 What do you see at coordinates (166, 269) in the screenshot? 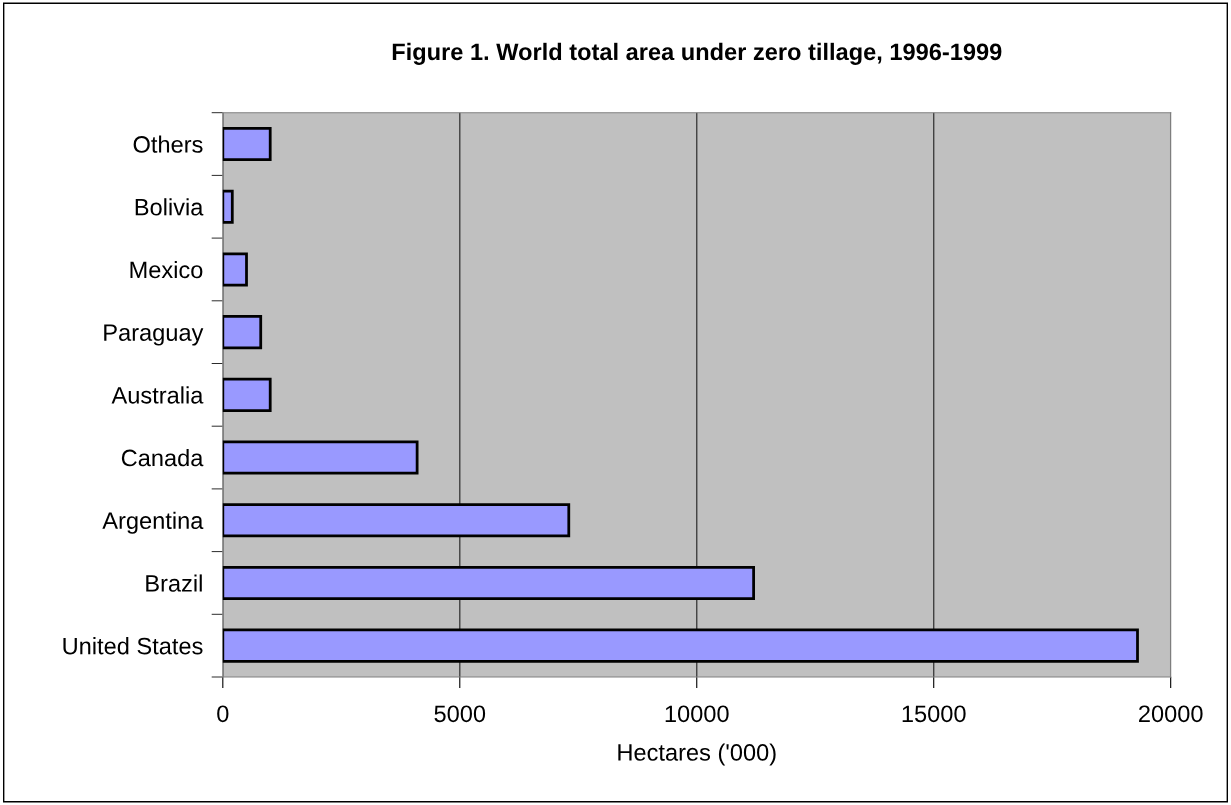
I see `y-tick-label: Mexico` at bounding box center [166, 269].